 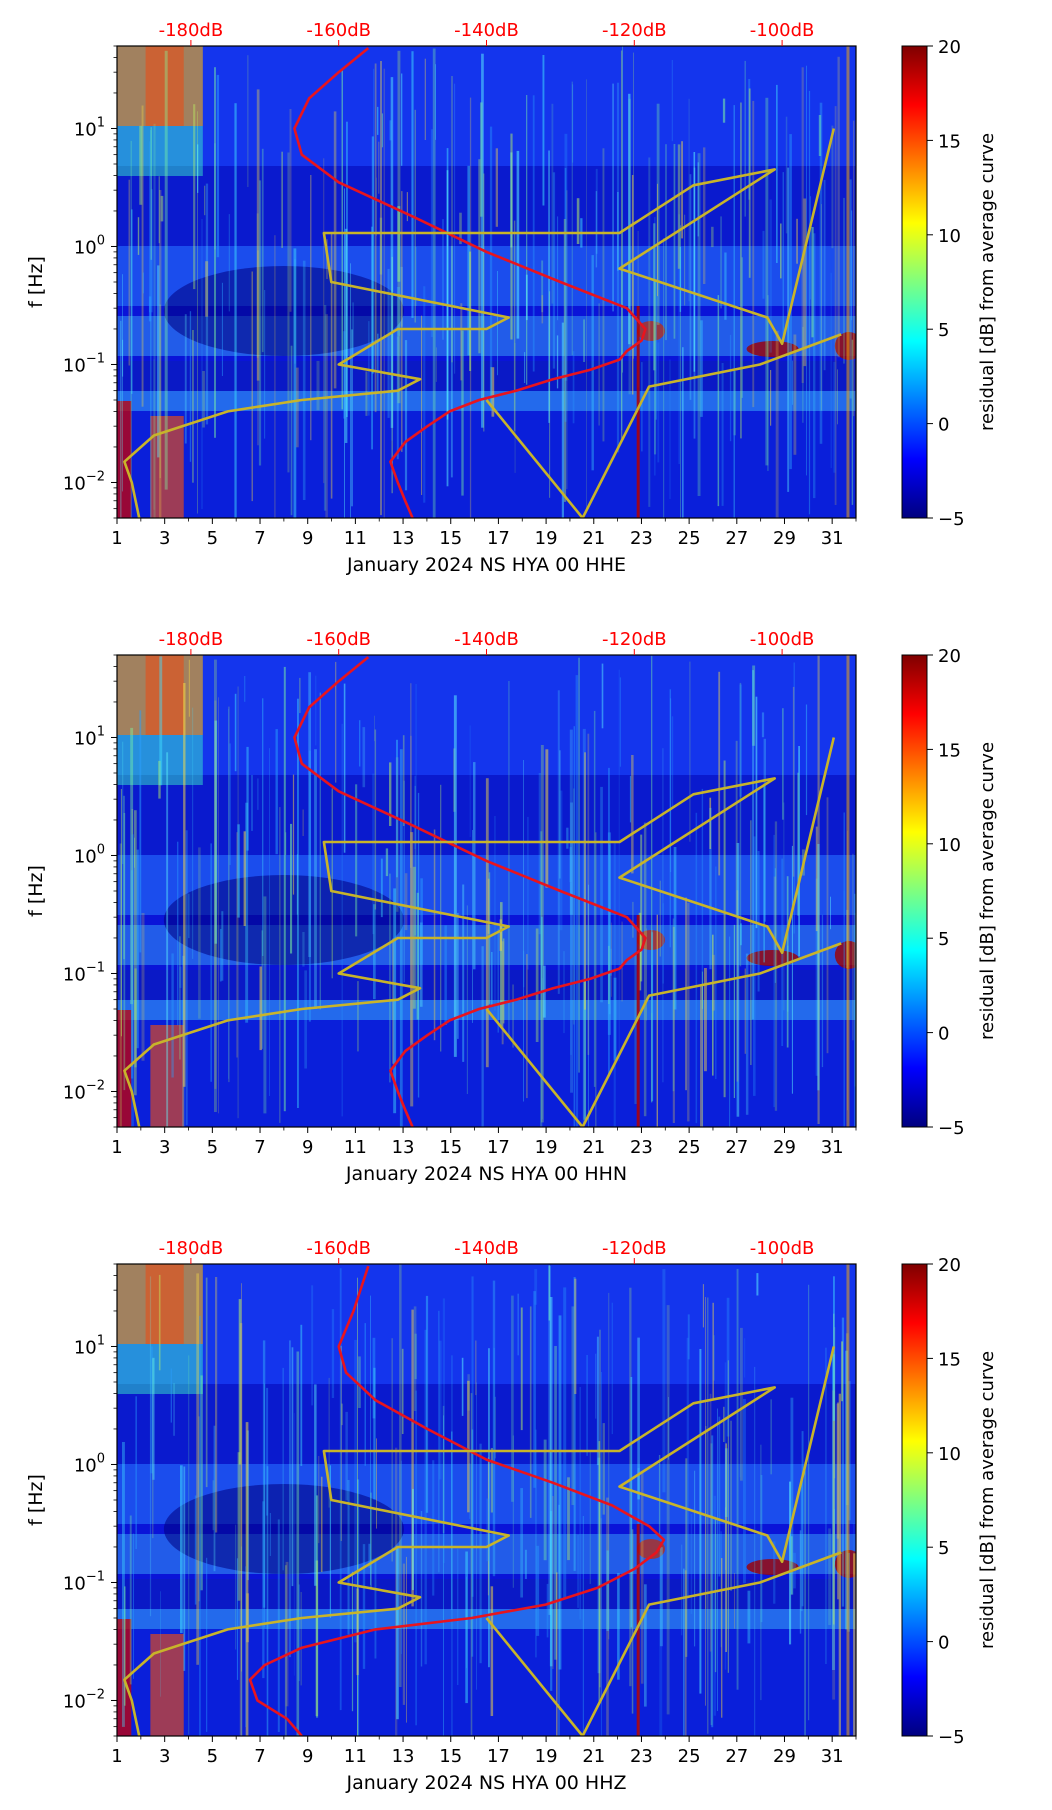 What do you see at coordinates (987, 282) in the screenshot?
I see `colorbar-label: residual [dB] from average curve` at bounding box center [987, 282].